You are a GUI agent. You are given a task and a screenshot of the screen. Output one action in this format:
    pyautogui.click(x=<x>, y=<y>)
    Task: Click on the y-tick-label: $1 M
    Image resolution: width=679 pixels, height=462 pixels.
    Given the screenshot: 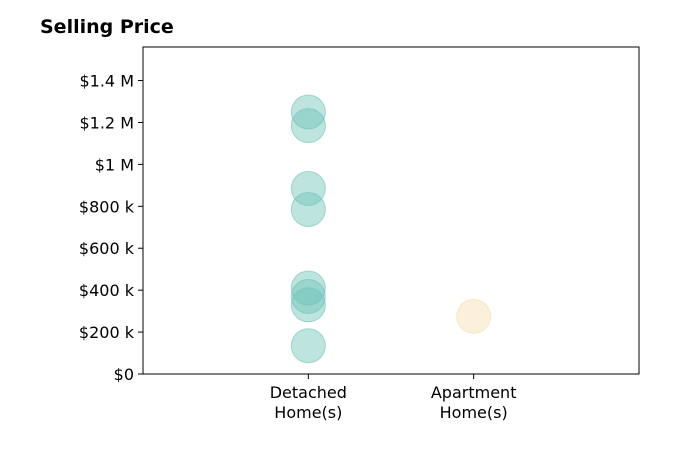 What is the action you would take?
    pyautogui.click(x=114, y=164)
    